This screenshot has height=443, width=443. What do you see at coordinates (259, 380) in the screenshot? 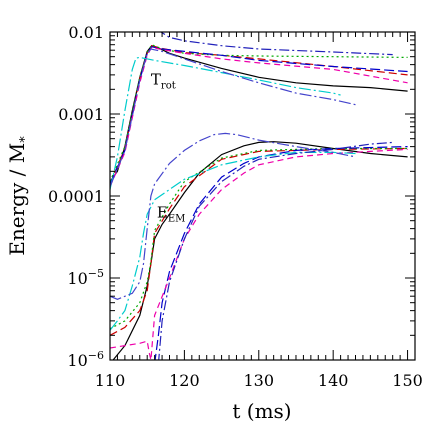
I see `x-tick-label: 130` at bounding box center [259, 380].